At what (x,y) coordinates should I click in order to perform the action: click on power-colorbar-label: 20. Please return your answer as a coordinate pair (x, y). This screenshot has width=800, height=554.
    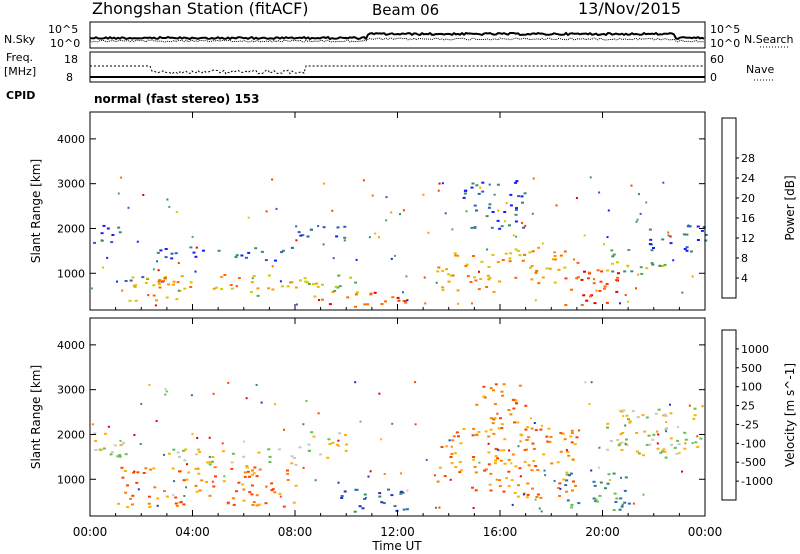
    Looking at the image, I should click on (748, 198).